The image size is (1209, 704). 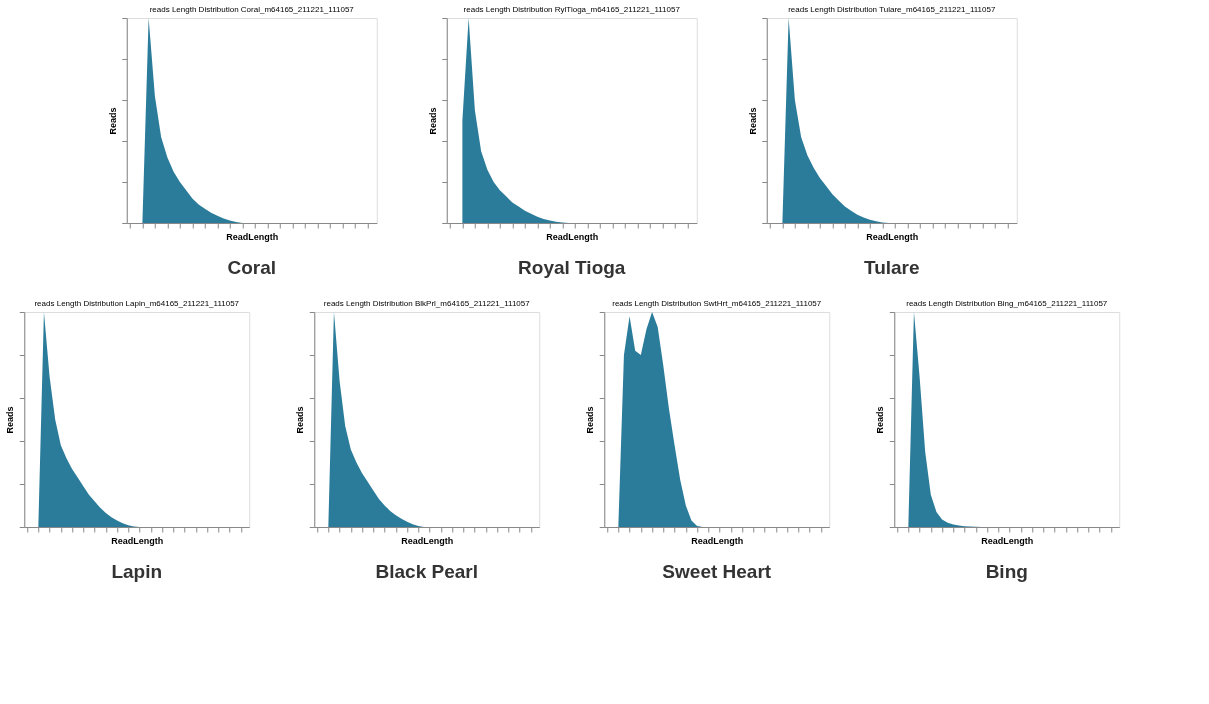 What do you see at coordinates (891, 267) in the screenshot?
I see `text: Tulare` at bounding box center [891, 267].